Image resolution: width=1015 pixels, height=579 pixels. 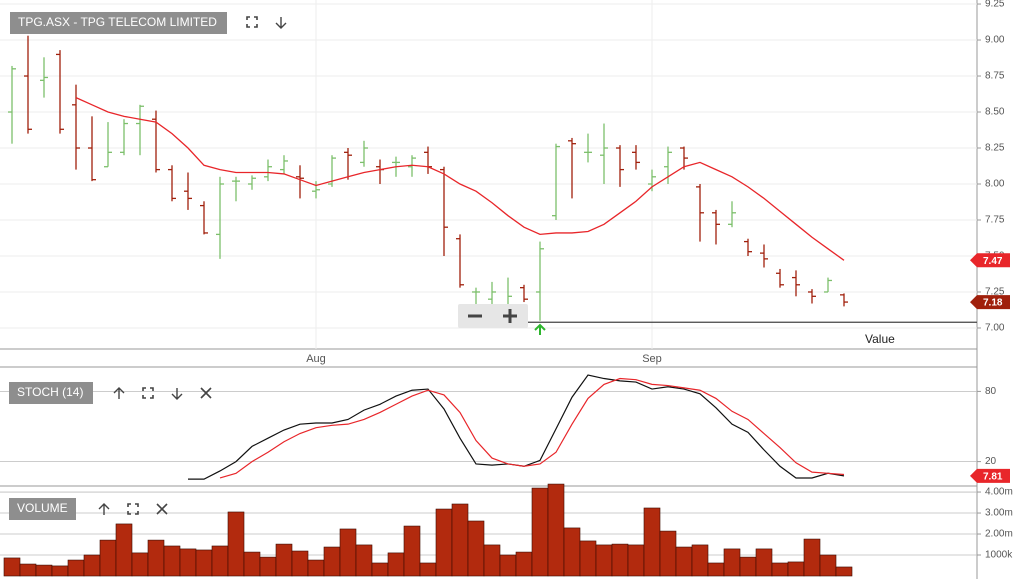 I want to click on chart-title: TPG.ASX - TPG TELECOM LIMITED, so click(x=117, y=22).